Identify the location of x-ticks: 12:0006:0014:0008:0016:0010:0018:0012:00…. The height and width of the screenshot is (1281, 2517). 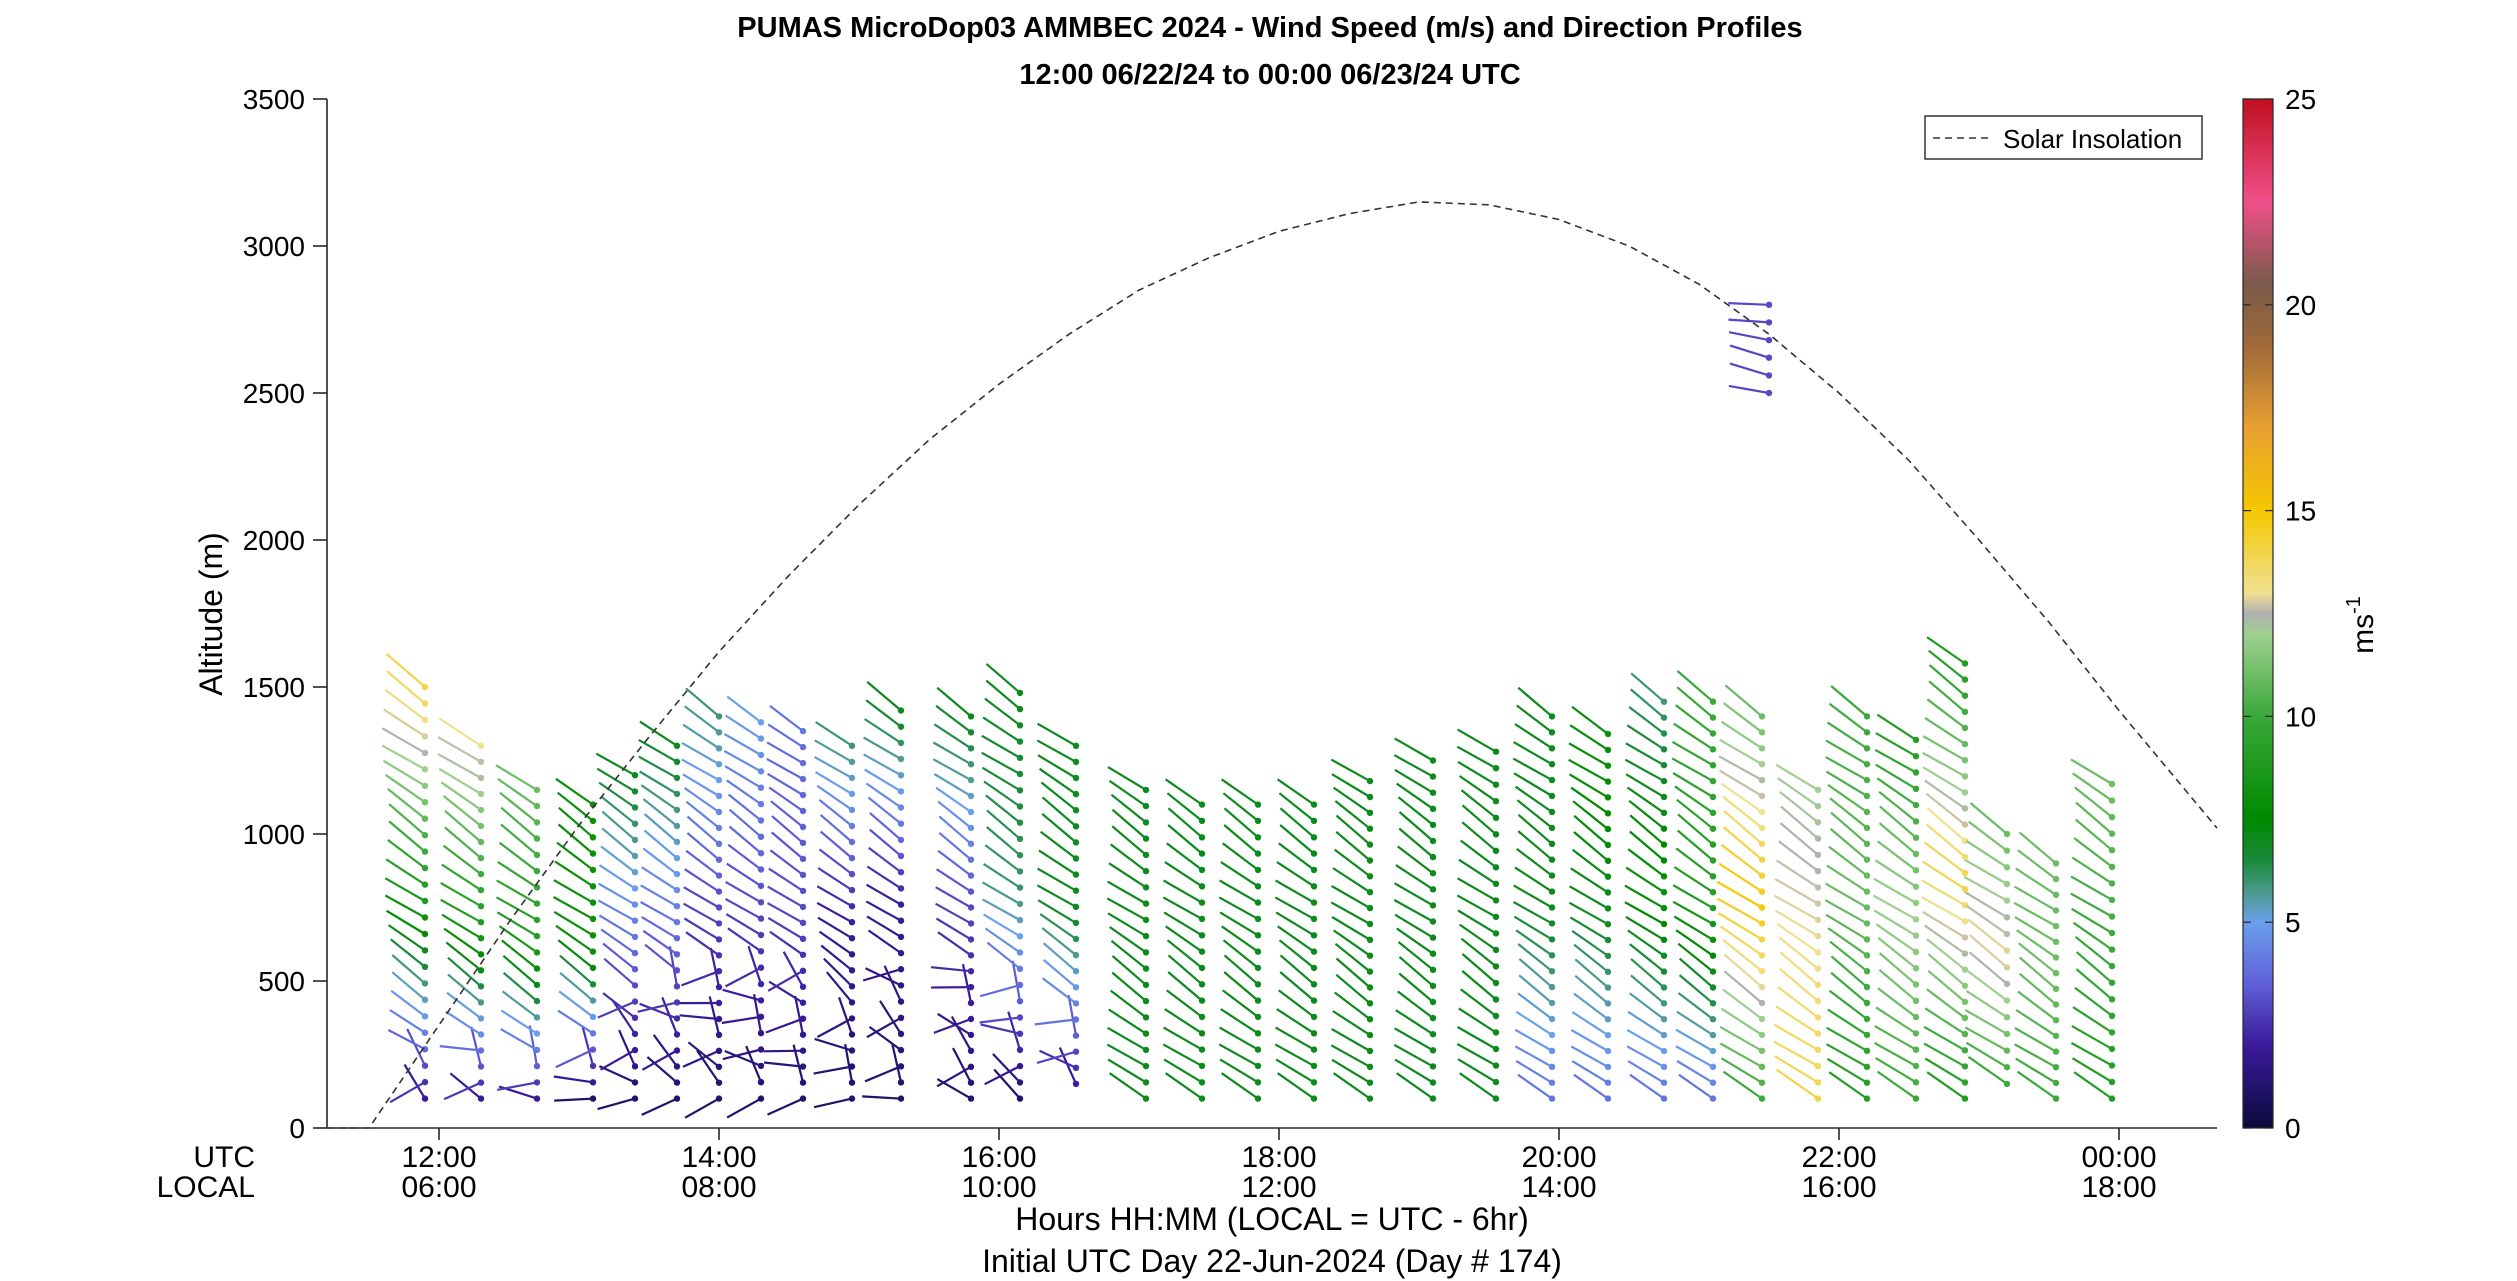
(1279, 1166).